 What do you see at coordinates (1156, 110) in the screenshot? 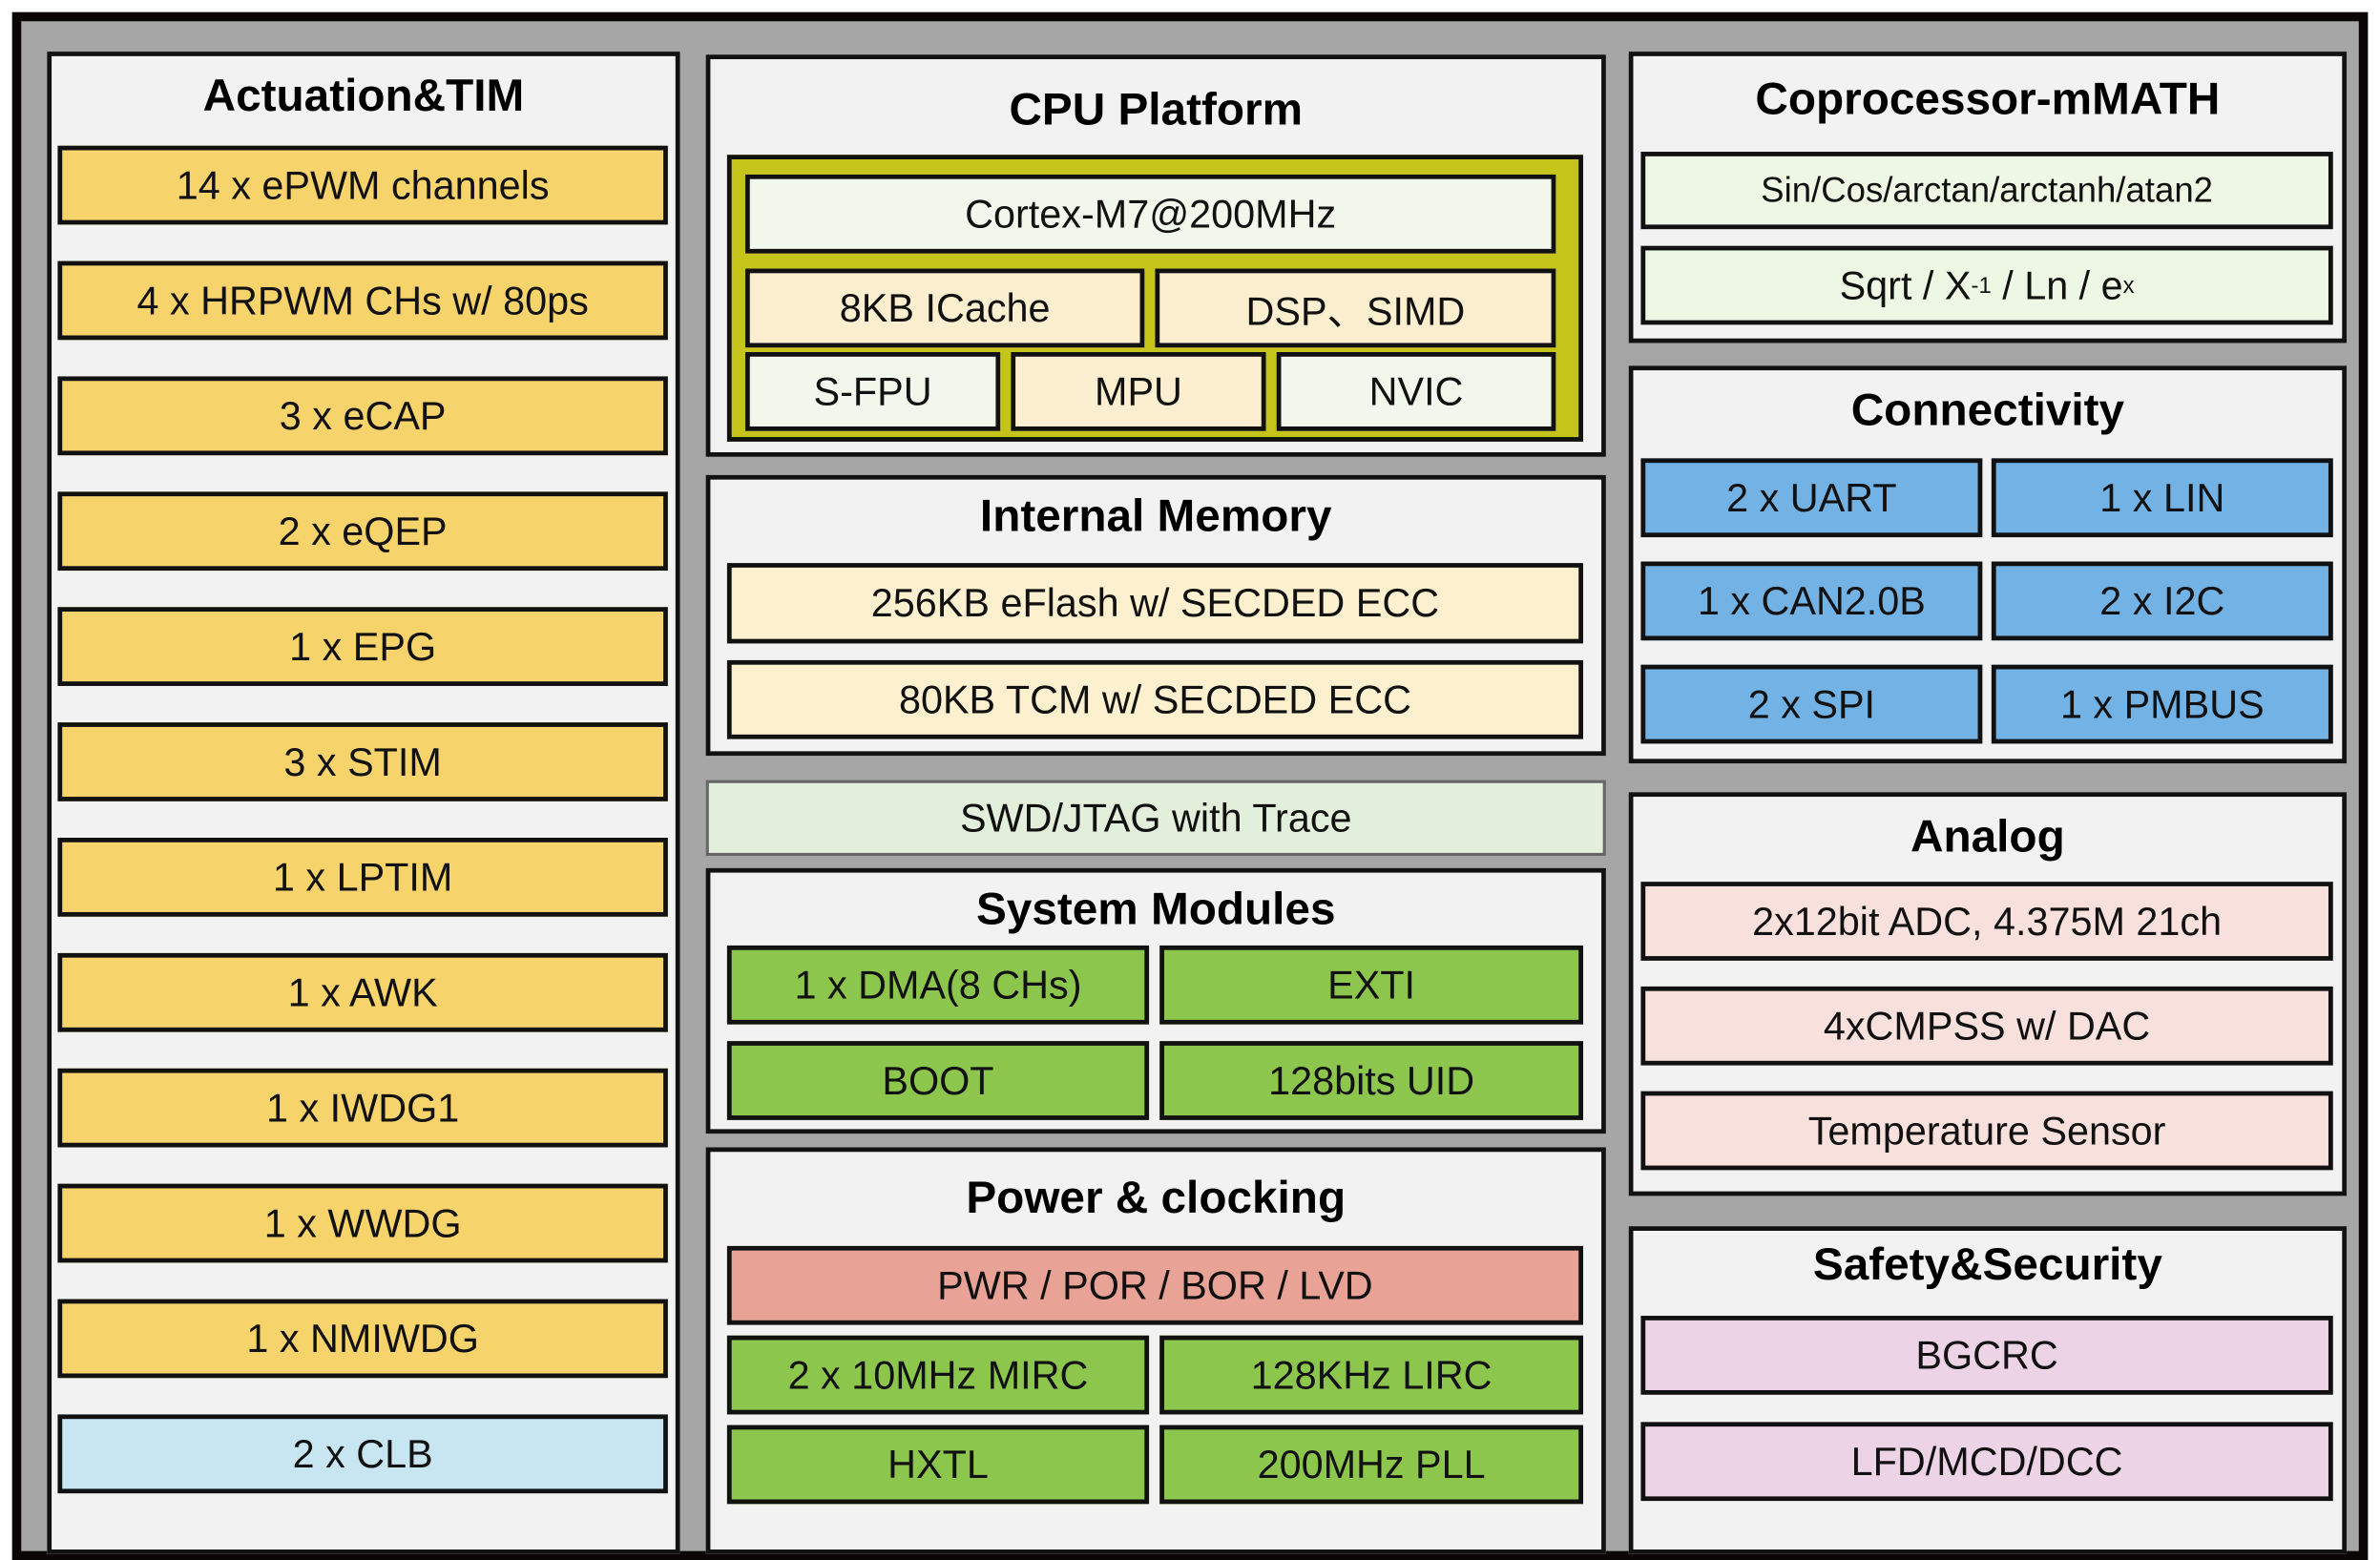
I see `panel-title: CPU Platform` at bounding box center [1156, 110].